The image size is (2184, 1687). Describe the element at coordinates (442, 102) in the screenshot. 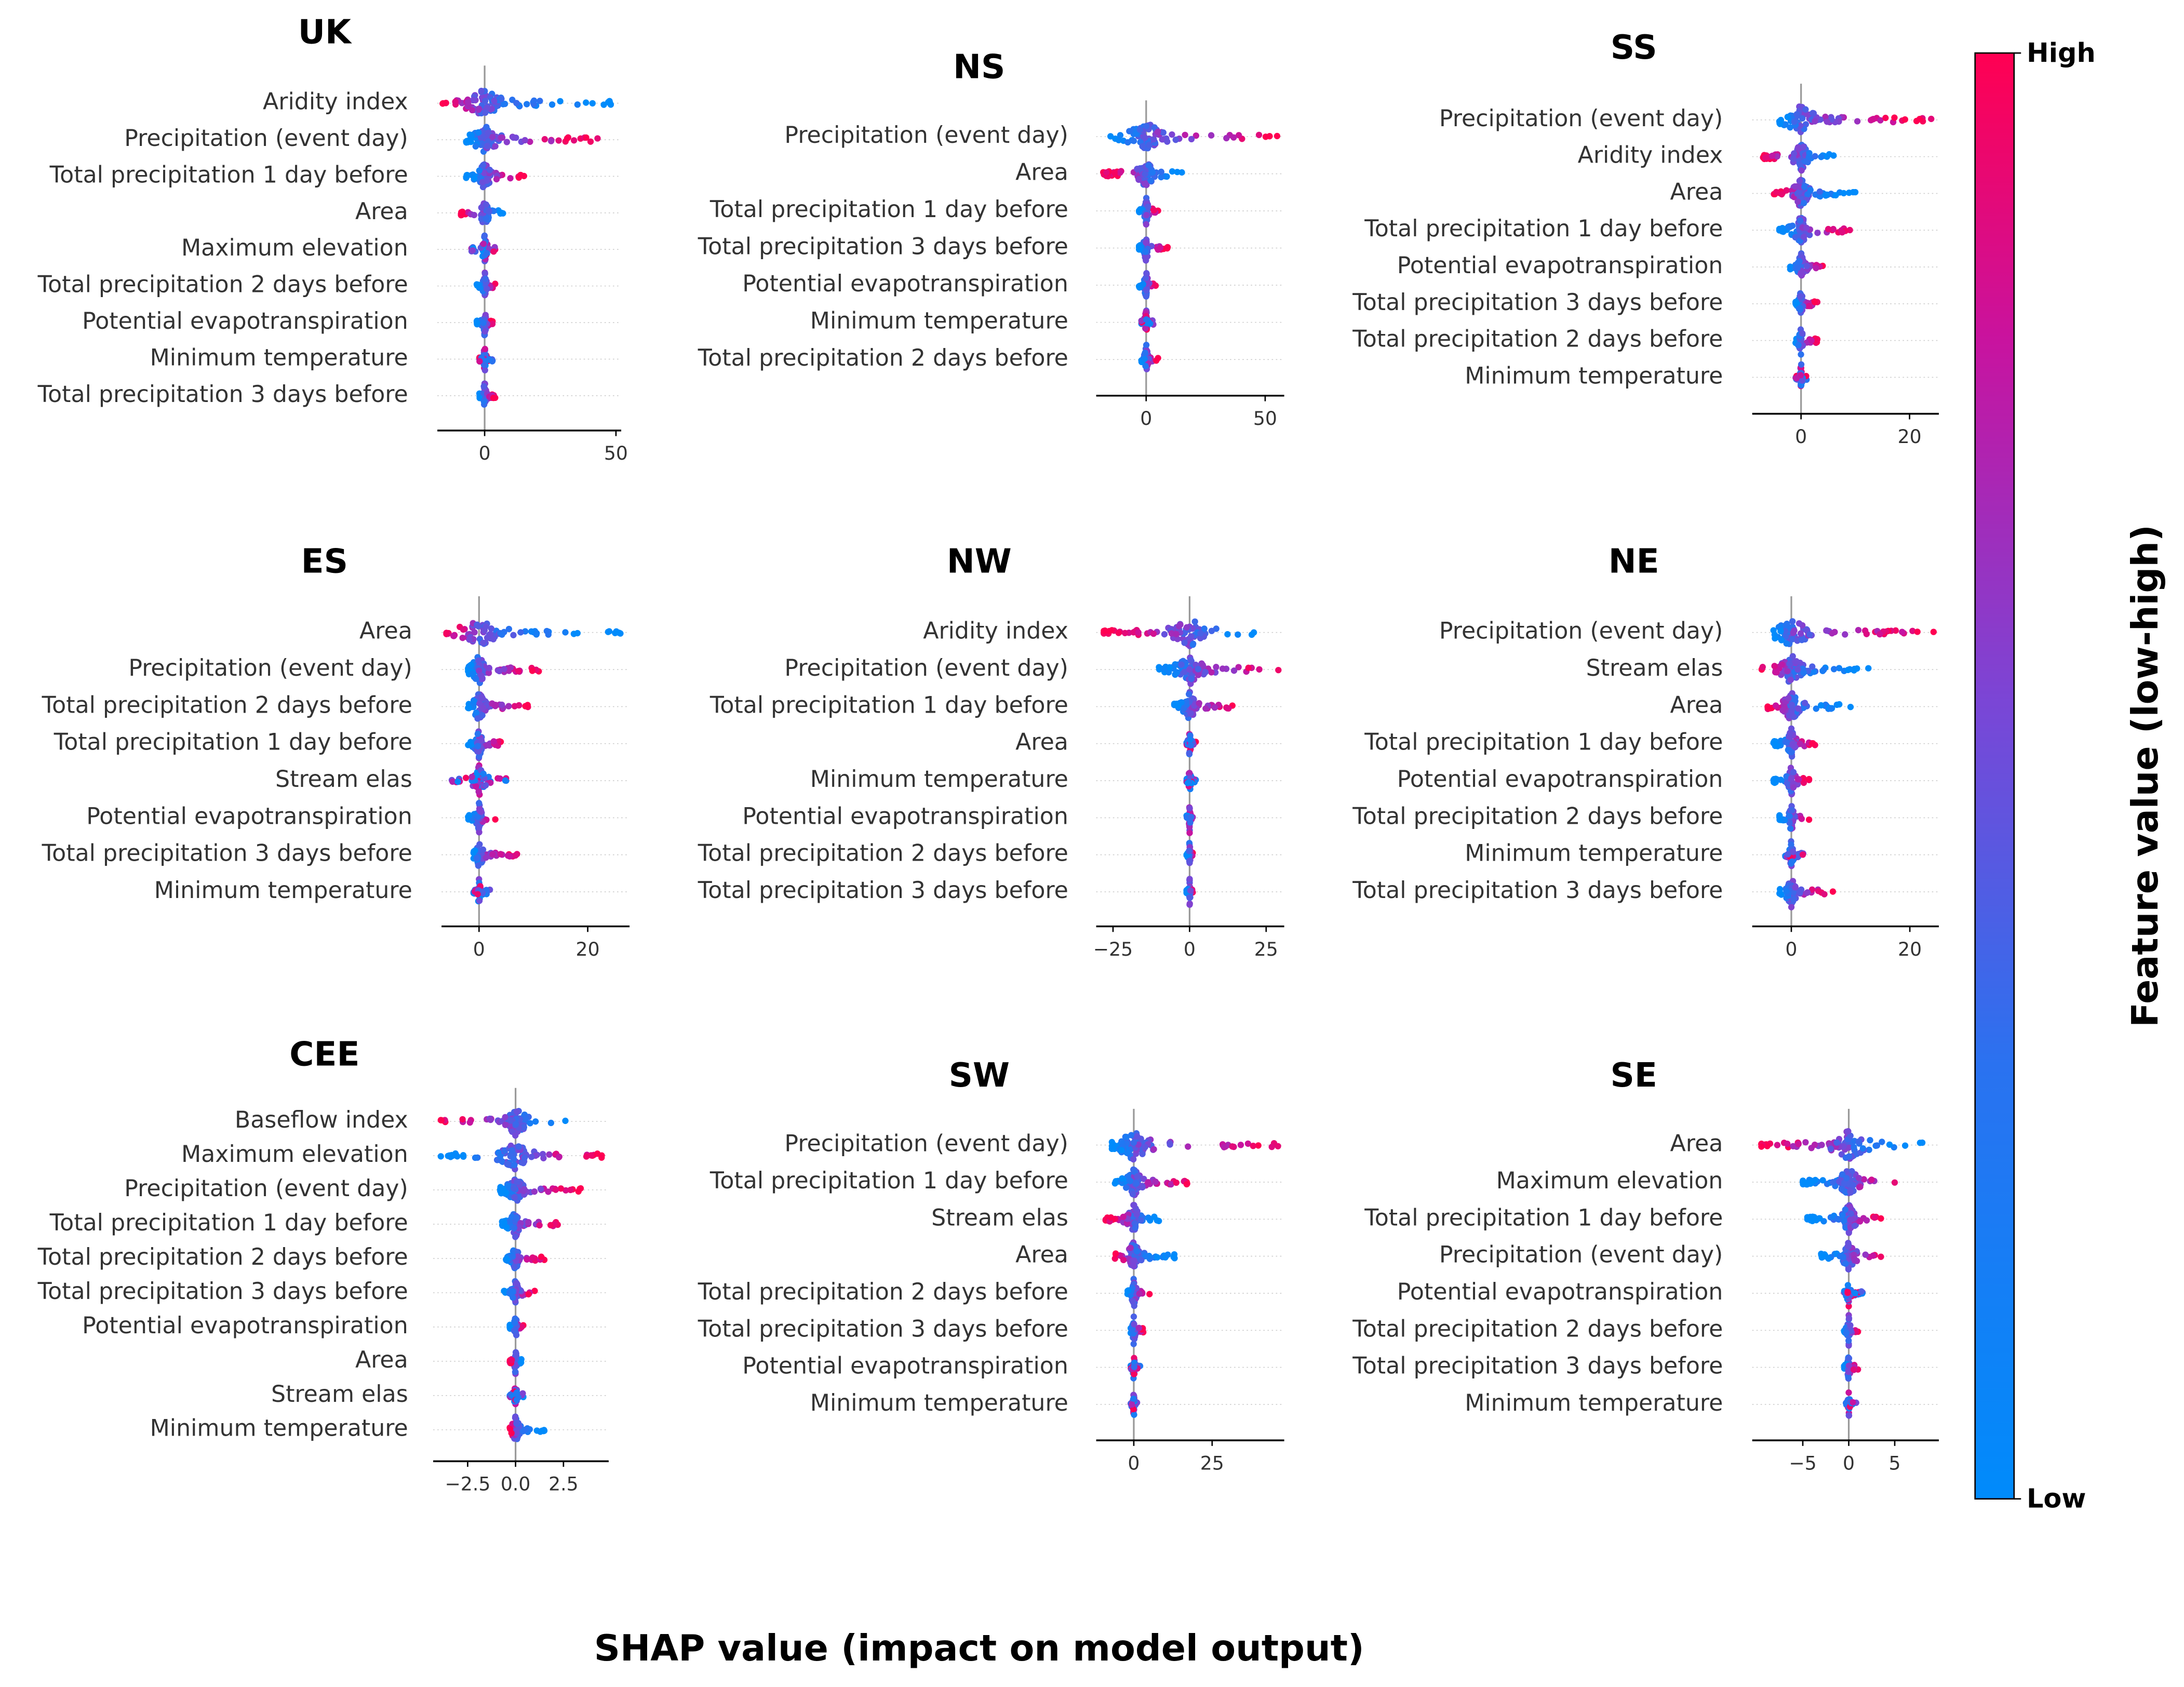

I see `feature-row: Aridity index` at that location.